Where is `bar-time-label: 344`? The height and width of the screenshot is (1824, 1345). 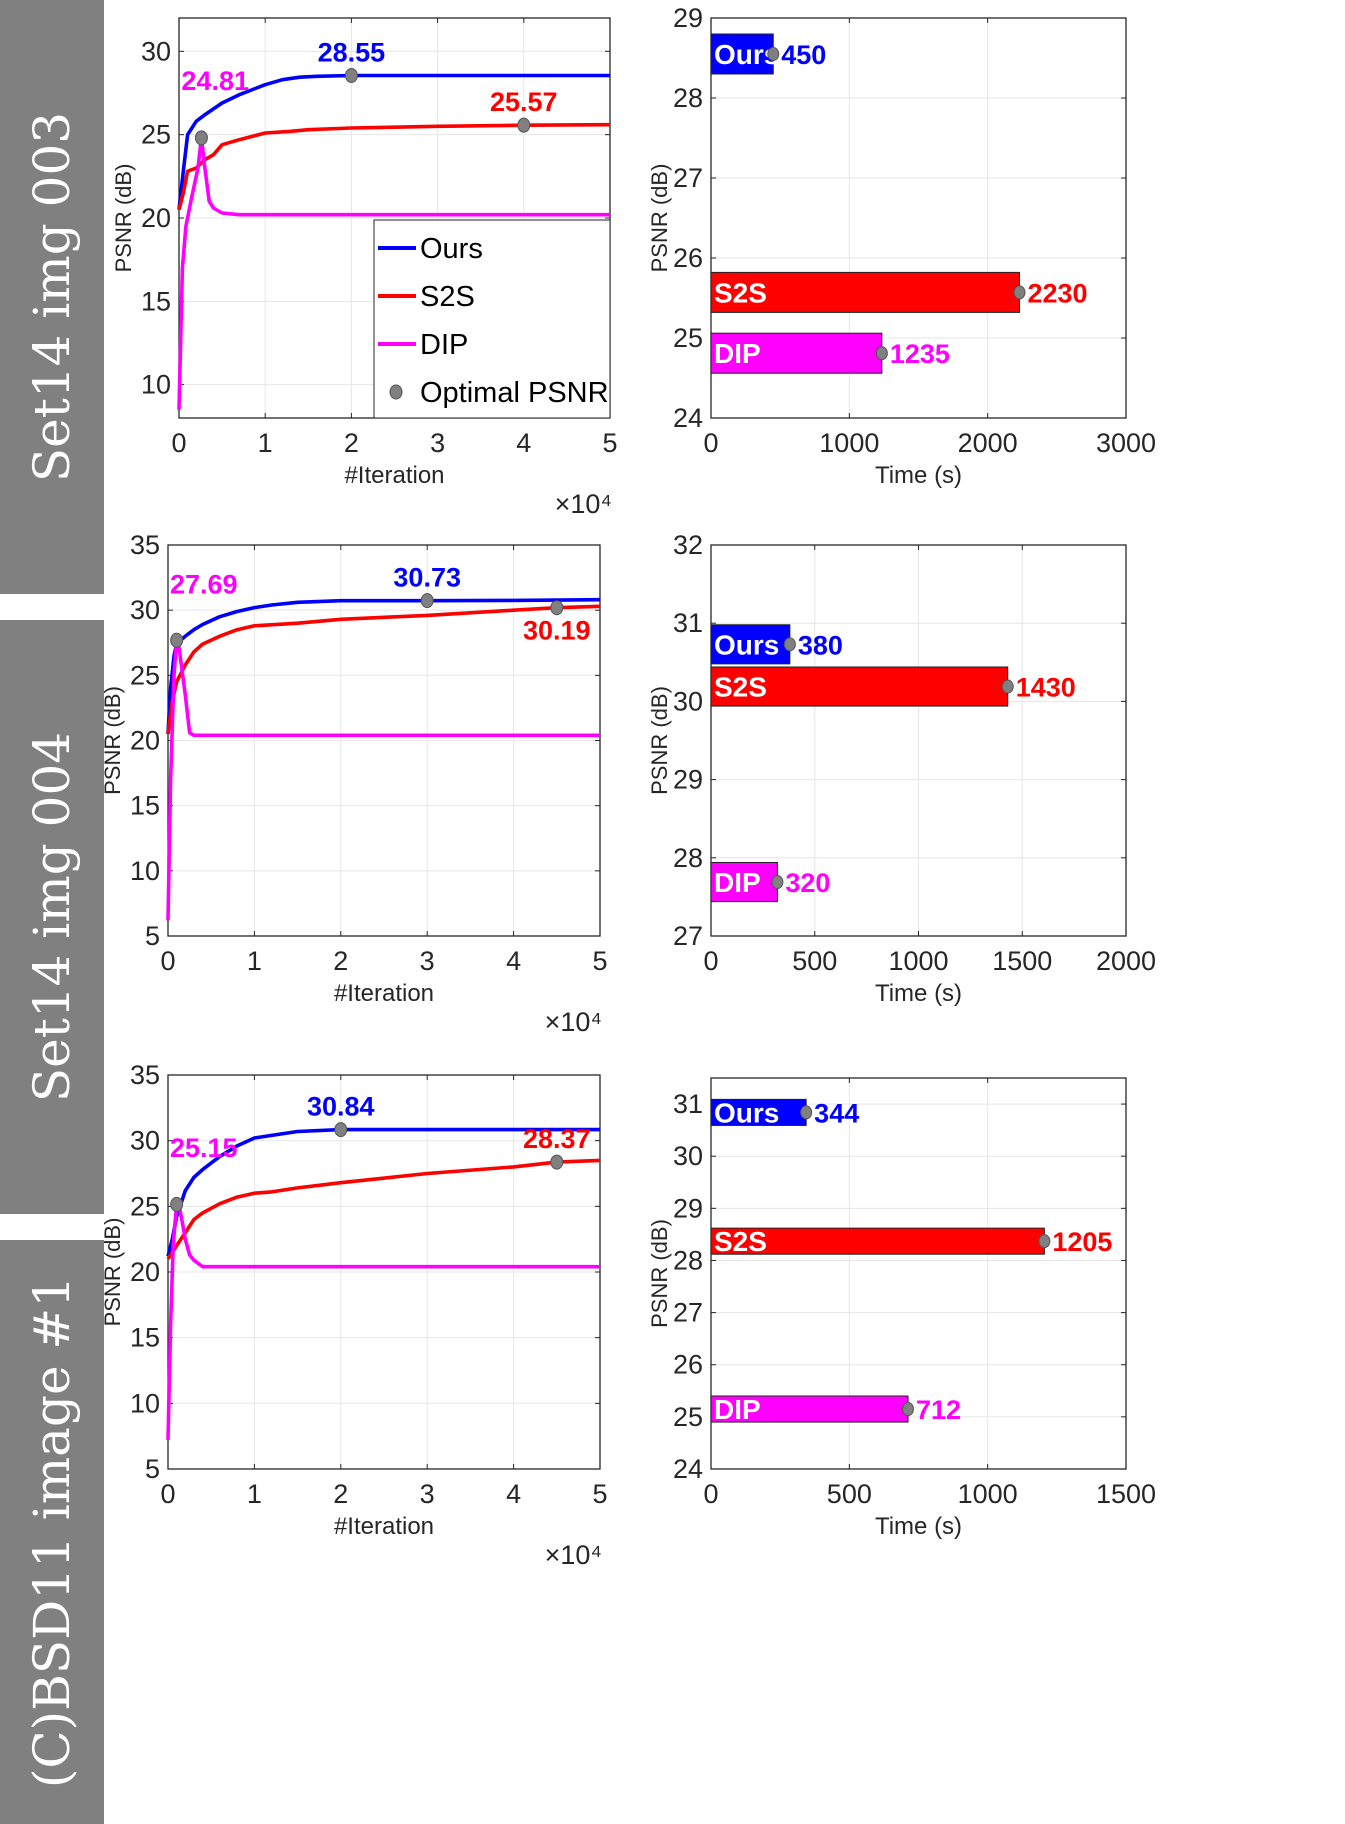 bar-time-label: 344 is located at coordinates (836, 1113).